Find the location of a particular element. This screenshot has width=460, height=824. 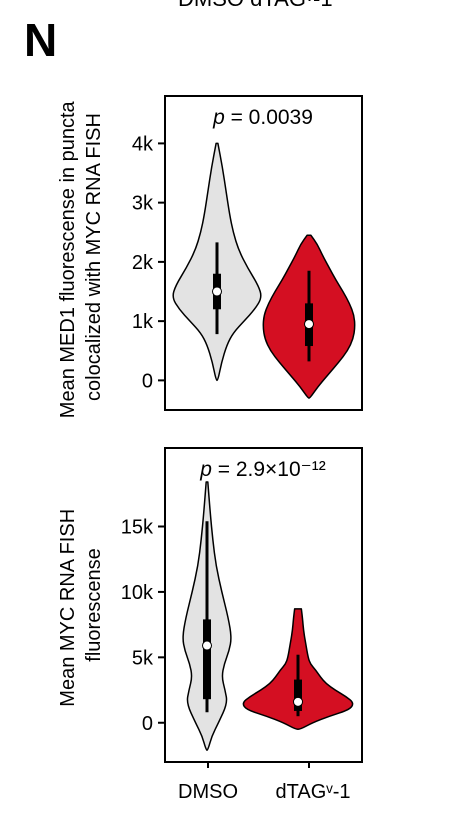

y-tick-label: 4k is located at coordinates (143, 144).